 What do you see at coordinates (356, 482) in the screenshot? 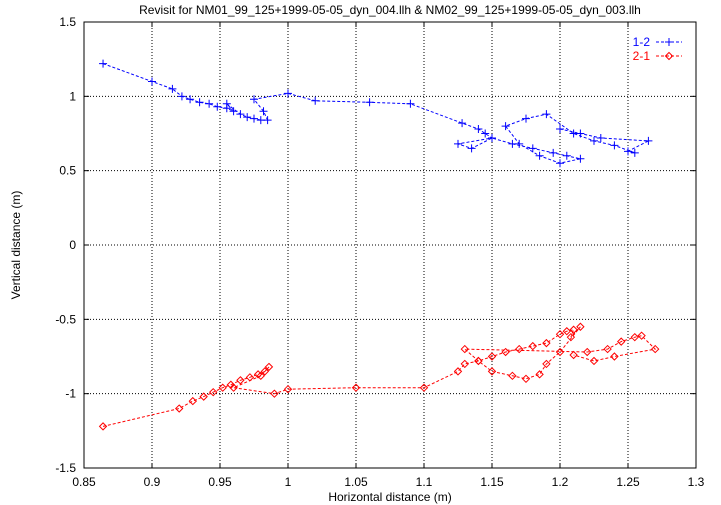
I see `x-tick-label: 1.05` at bounding box center [356, 482].